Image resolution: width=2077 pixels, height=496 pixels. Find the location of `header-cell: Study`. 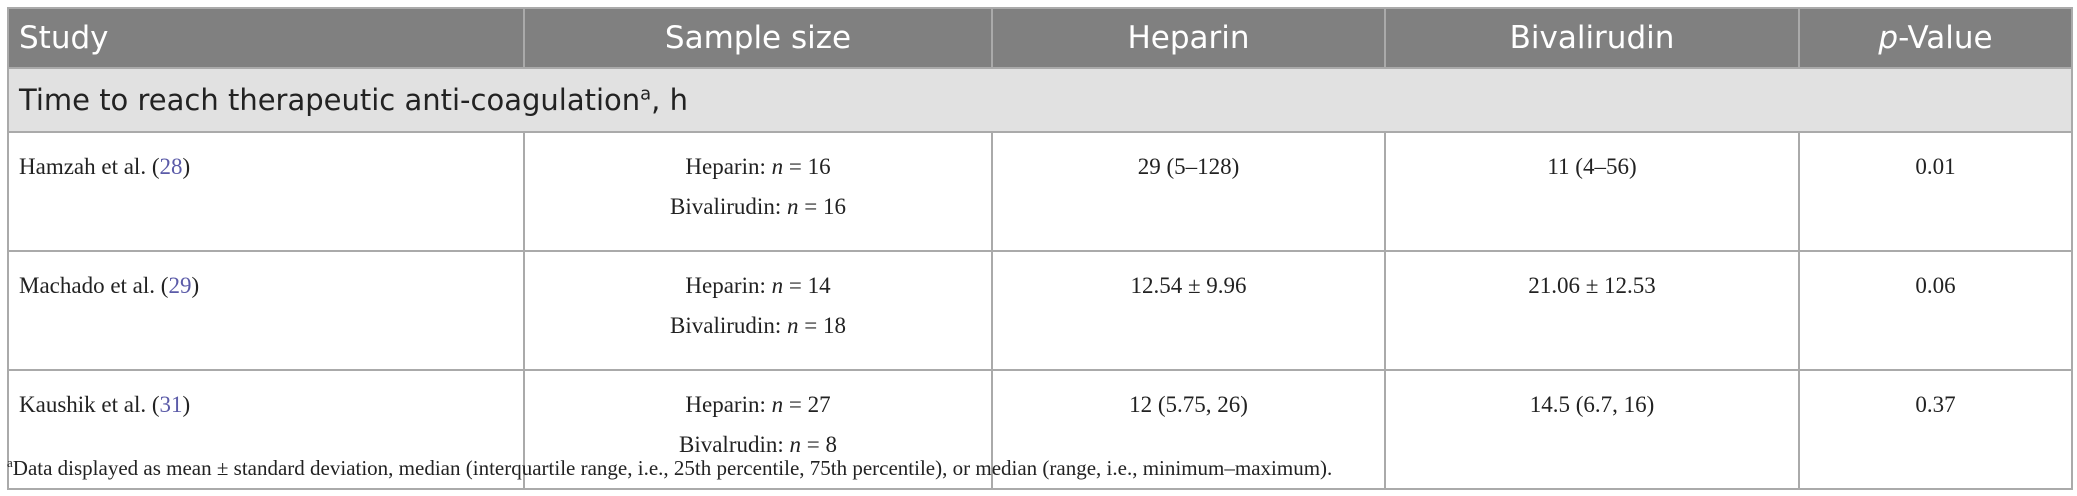

header-cell: Study is located at coordinates (266, 38).